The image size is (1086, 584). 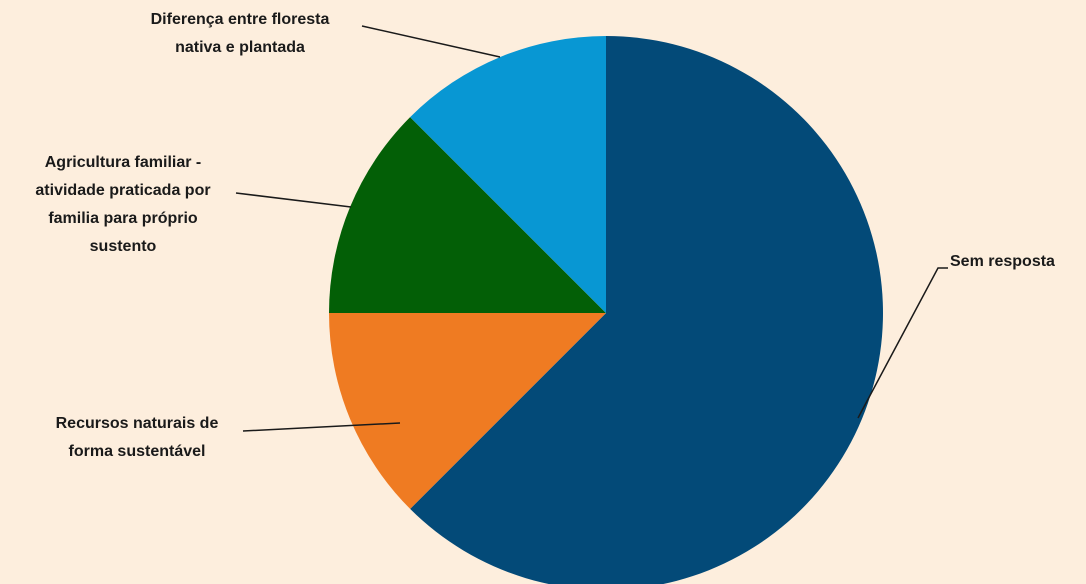 I want to click on slice-label-line: Sem resposta, so click(x=1002, y=261).